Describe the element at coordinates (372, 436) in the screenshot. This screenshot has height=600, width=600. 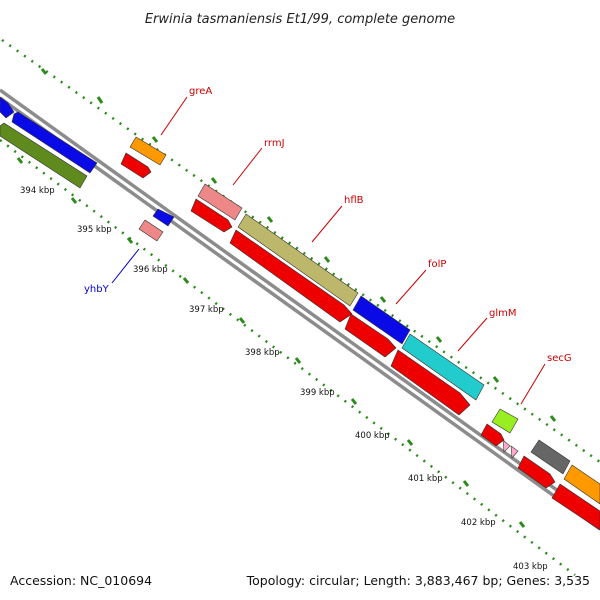
I see `ruler-label-400: 400 kbp` at that location.